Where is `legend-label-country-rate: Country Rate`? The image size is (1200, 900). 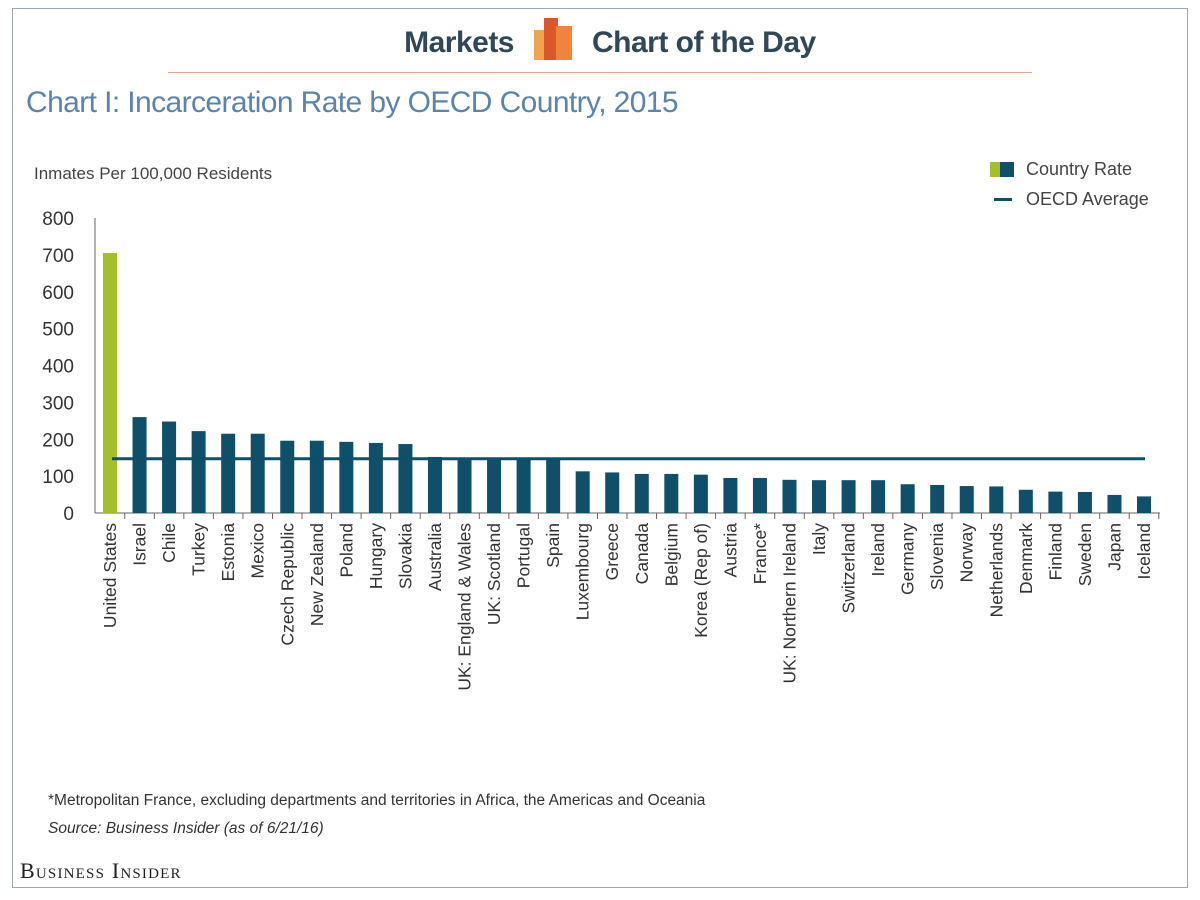 legend-label-country-rate: Country Rate is located at coordinates (1079, 168).